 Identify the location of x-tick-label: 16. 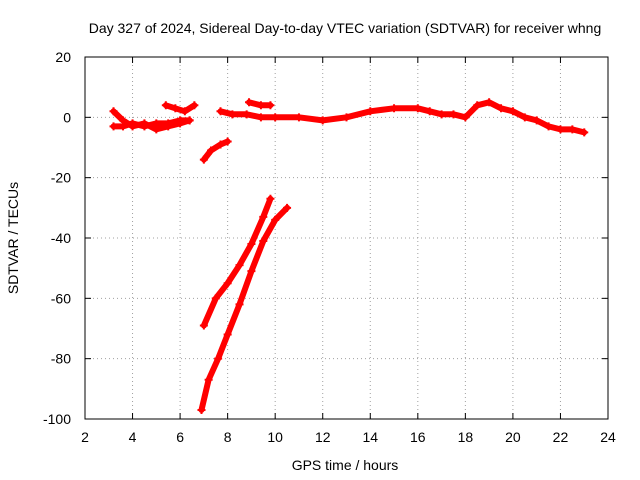
(418, 437).